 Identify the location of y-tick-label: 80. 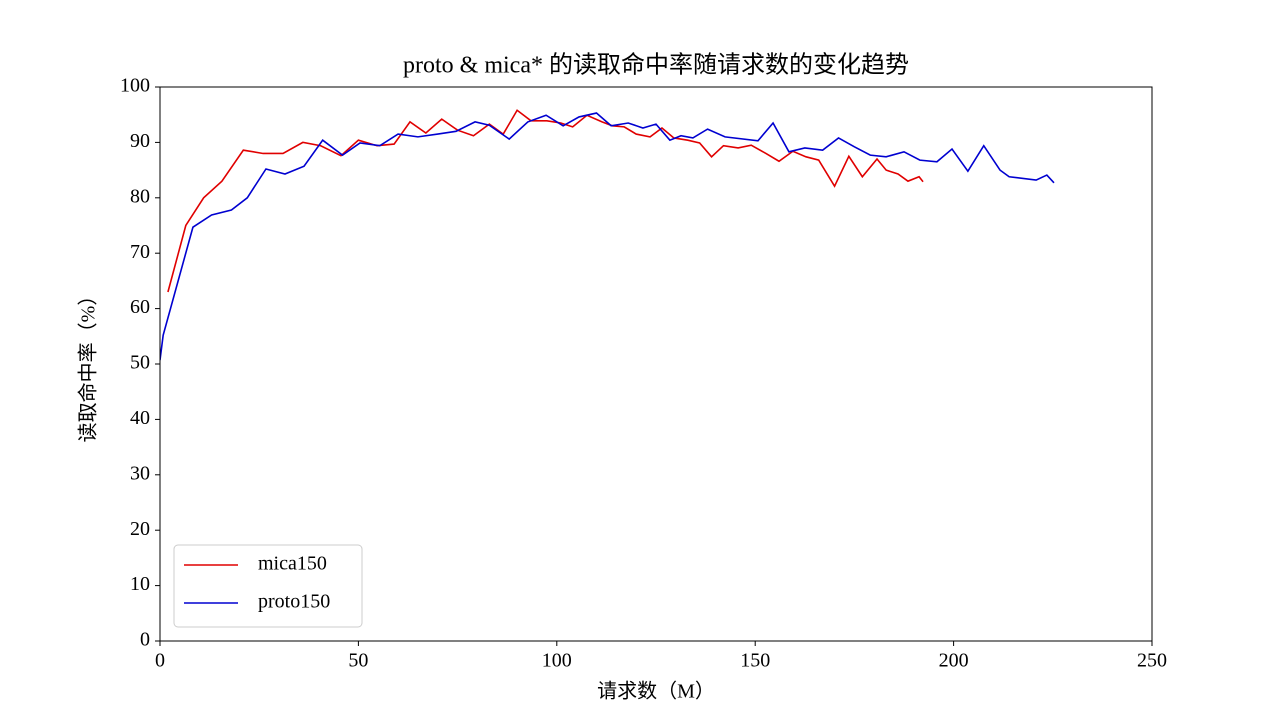
(140, 196).